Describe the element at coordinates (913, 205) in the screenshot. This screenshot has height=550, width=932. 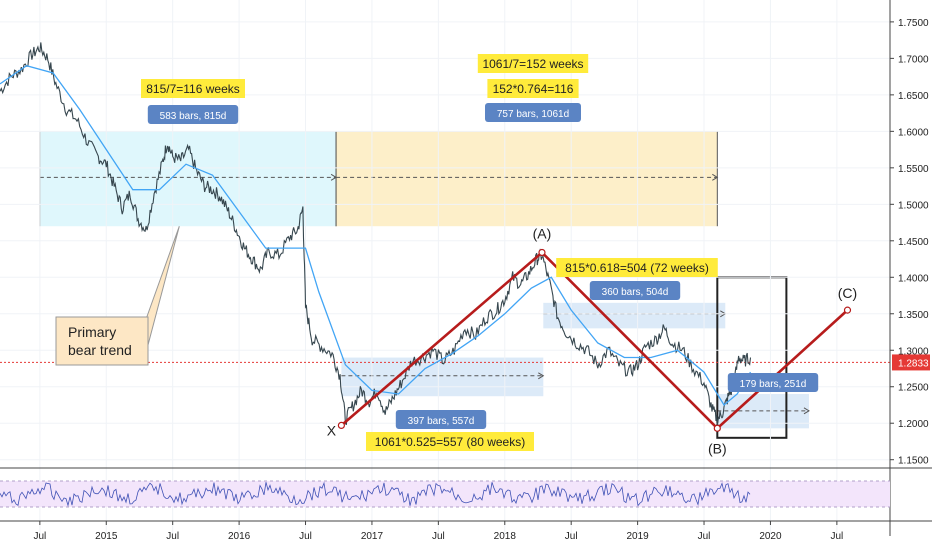
I see `price-tick-label: 1.5000` at that location.